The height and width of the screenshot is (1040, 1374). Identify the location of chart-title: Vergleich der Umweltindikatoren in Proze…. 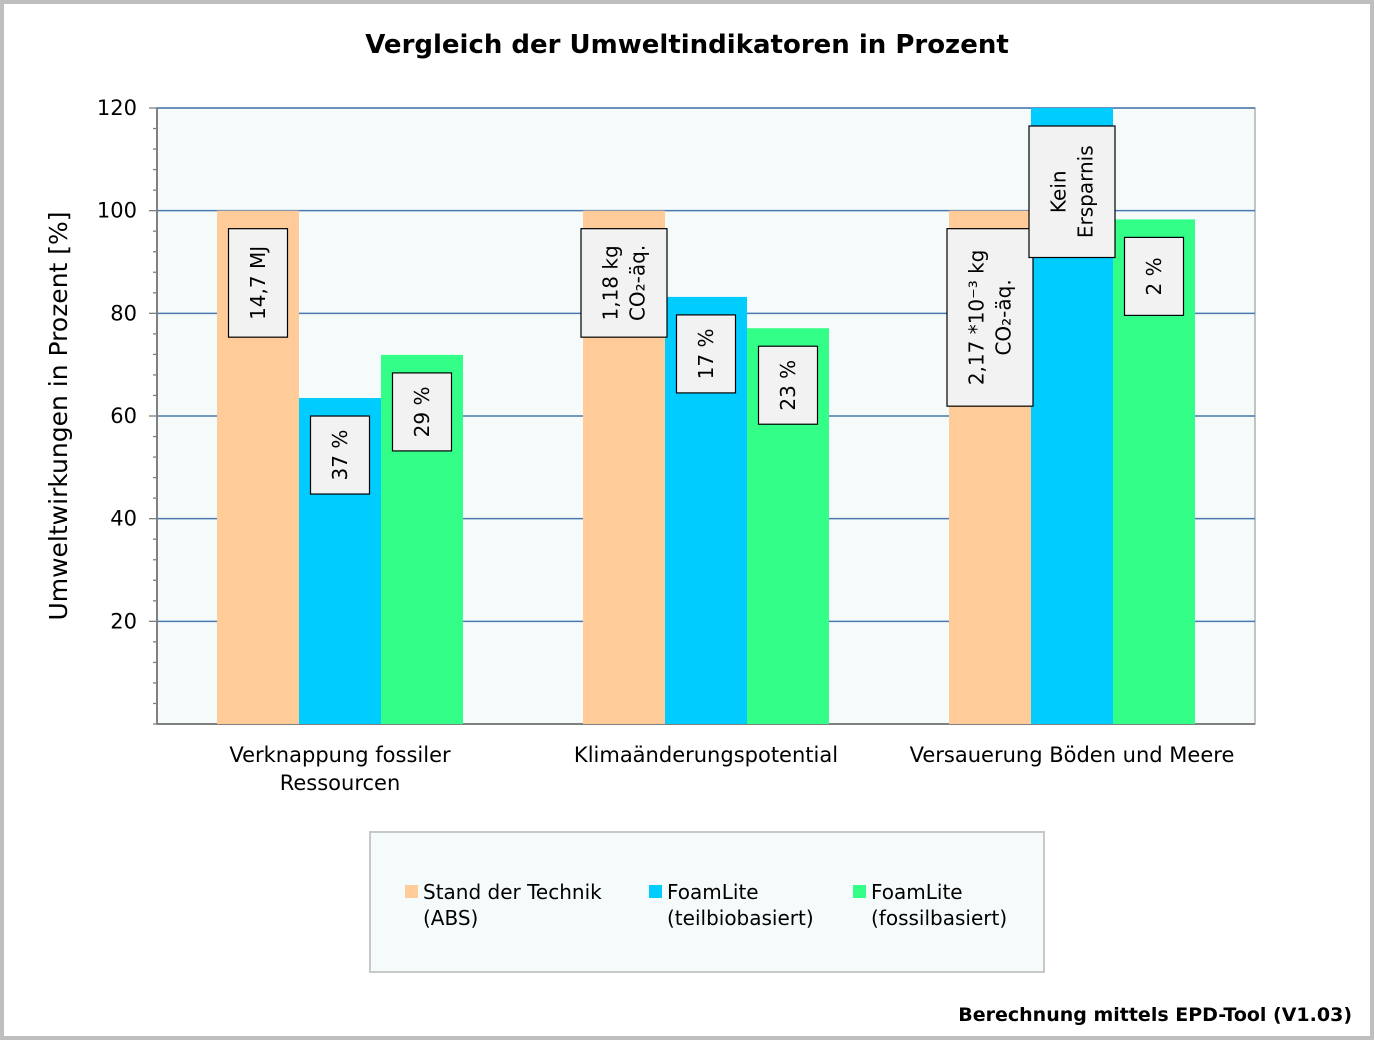
(687, 45).